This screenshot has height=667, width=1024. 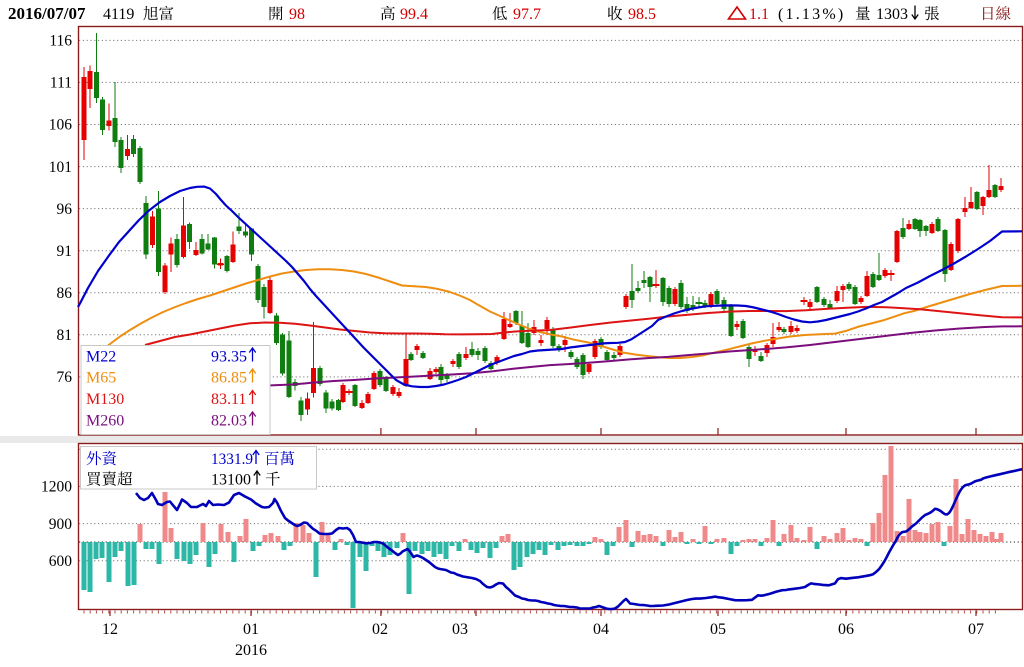 What do you see at coordinates (228, 399) in the screenshot?
I see `svg-text: 83.11` at bounding box center [228, 399].